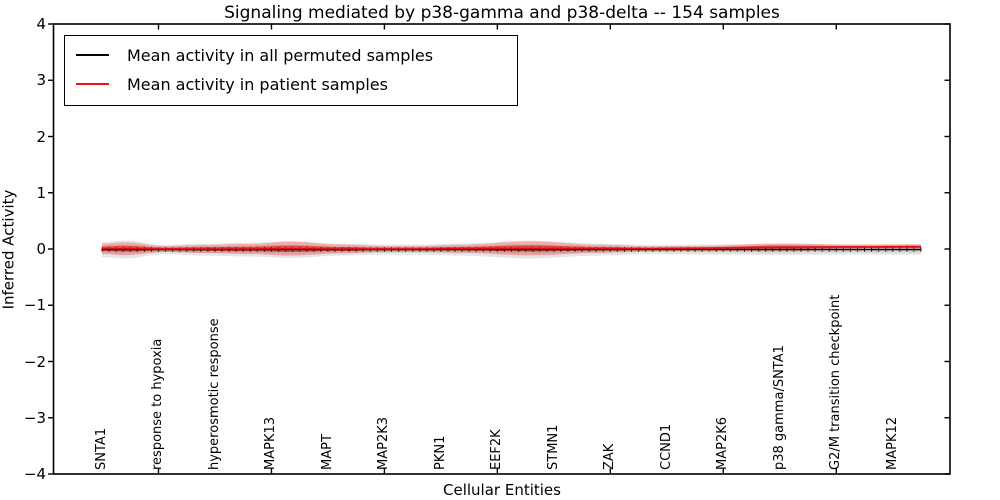  What do you see at coordinates (892, 443) in the screenshot?
I see `x-tick-label: MAPK12` at bounding box center [892, 443].